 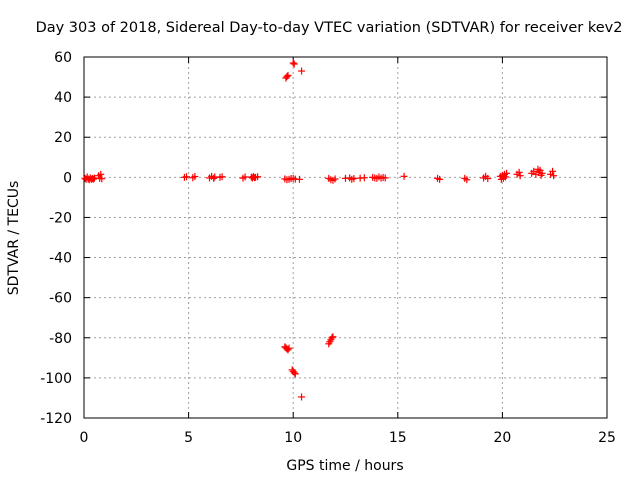 What do you see at coordinates (84, 438) in the screenshot?
I see `x-tick-label: 0` at bounding box center [84, 438].